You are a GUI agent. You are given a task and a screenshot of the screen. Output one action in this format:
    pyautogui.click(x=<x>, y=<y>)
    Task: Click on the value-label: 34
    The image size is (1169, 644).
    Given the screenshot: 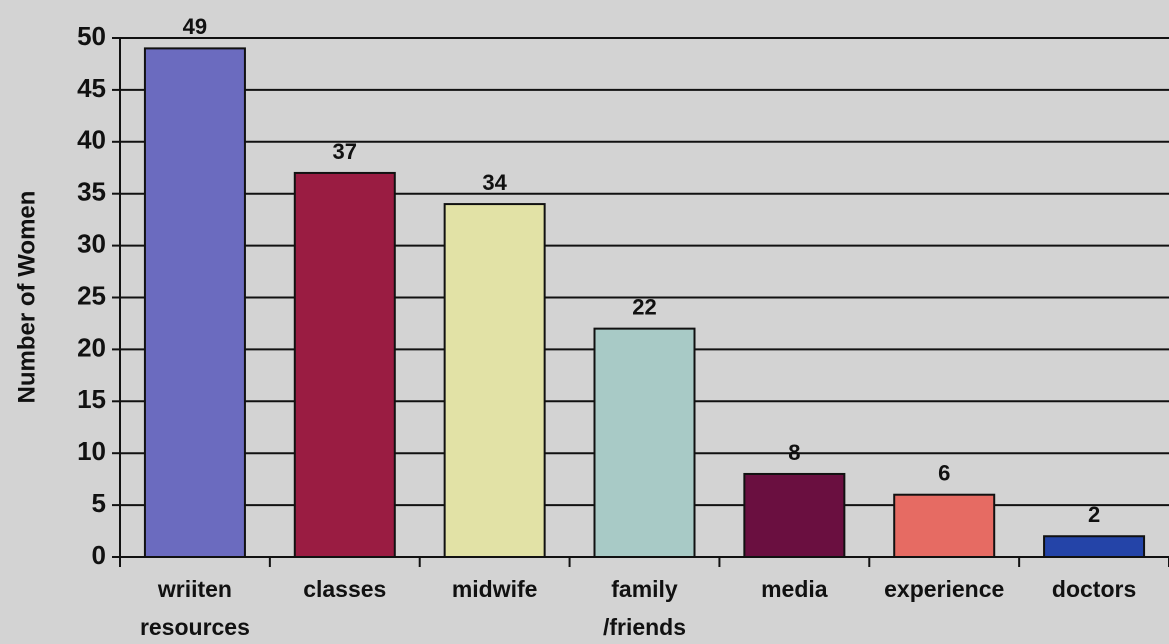 What is the action you would take?
    pyautogui.click(x=494, y=182)
    